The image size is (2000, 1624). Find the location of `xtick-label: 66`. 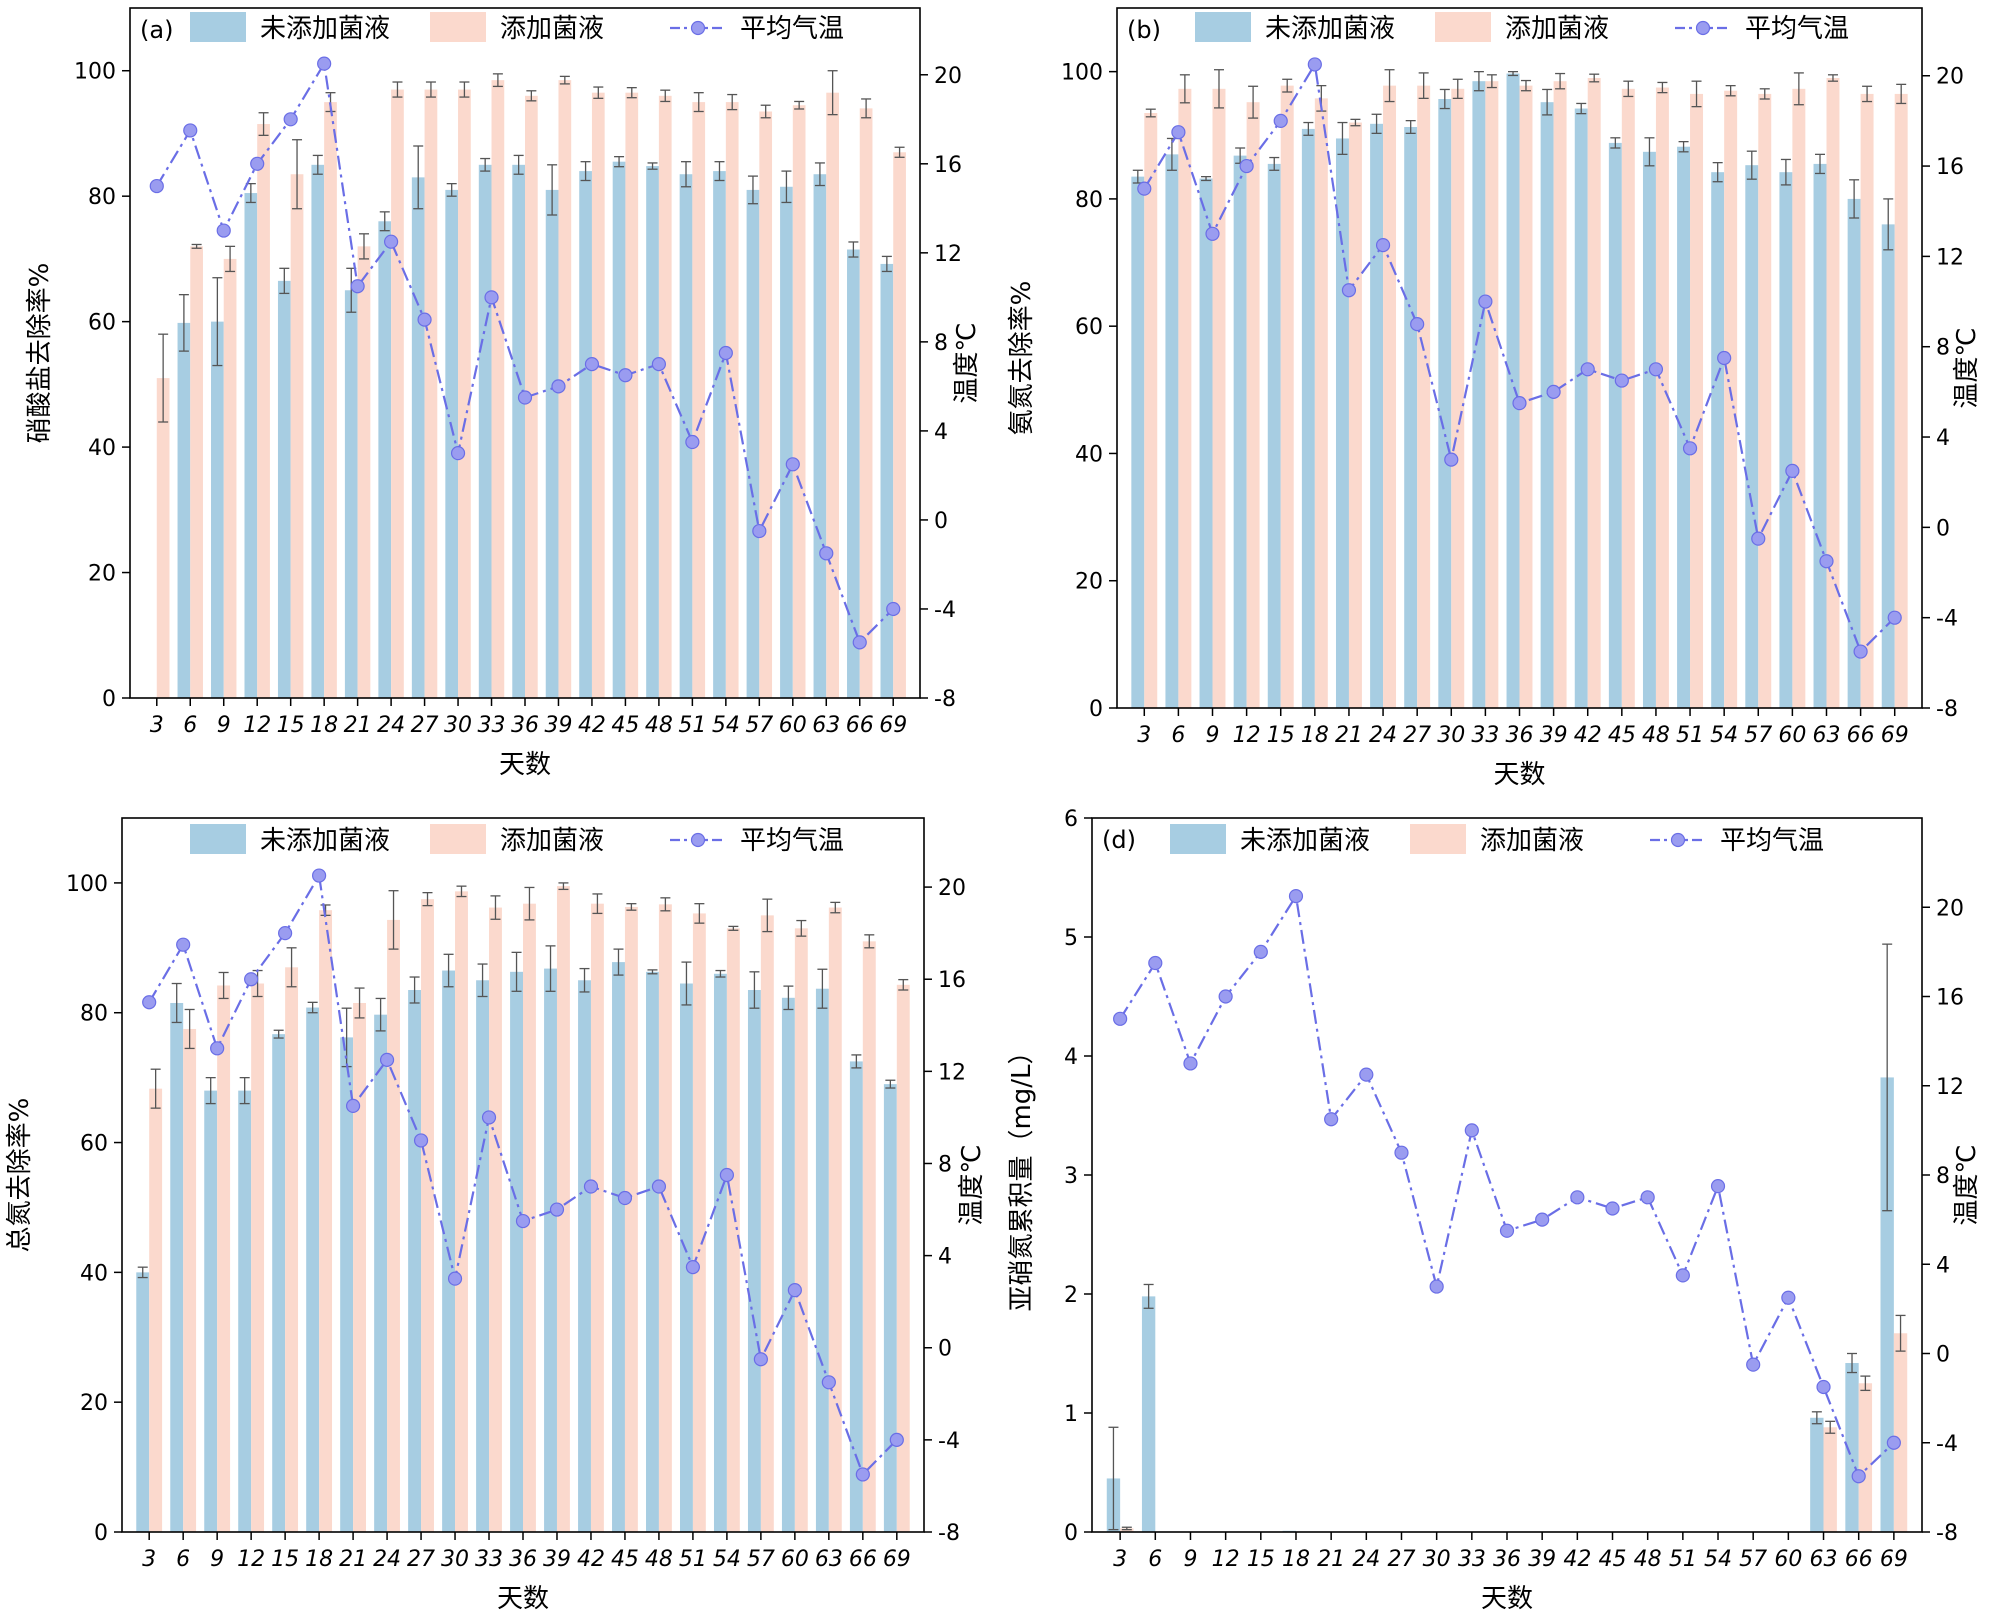

xtick-label: 66 is located at coordinates (863, 1559).